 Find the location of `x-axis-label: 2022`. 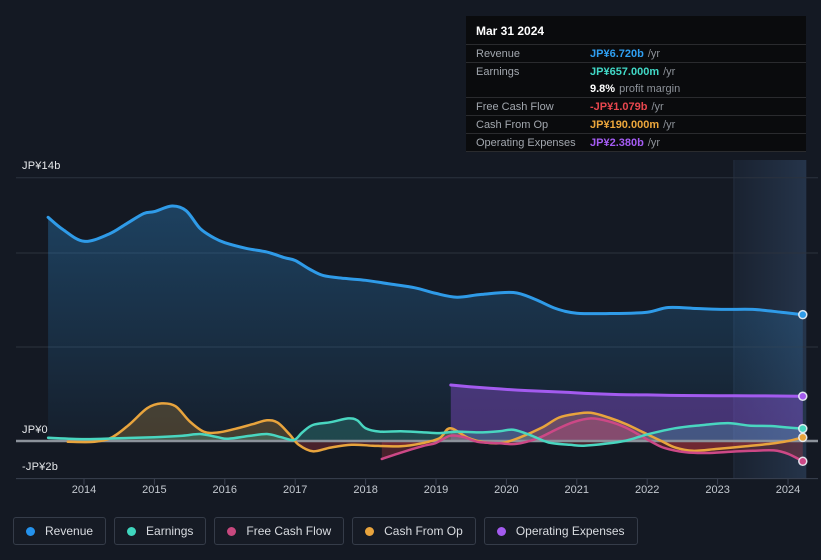

x-axis-label: 2022 is located at coordinates (647, 490).